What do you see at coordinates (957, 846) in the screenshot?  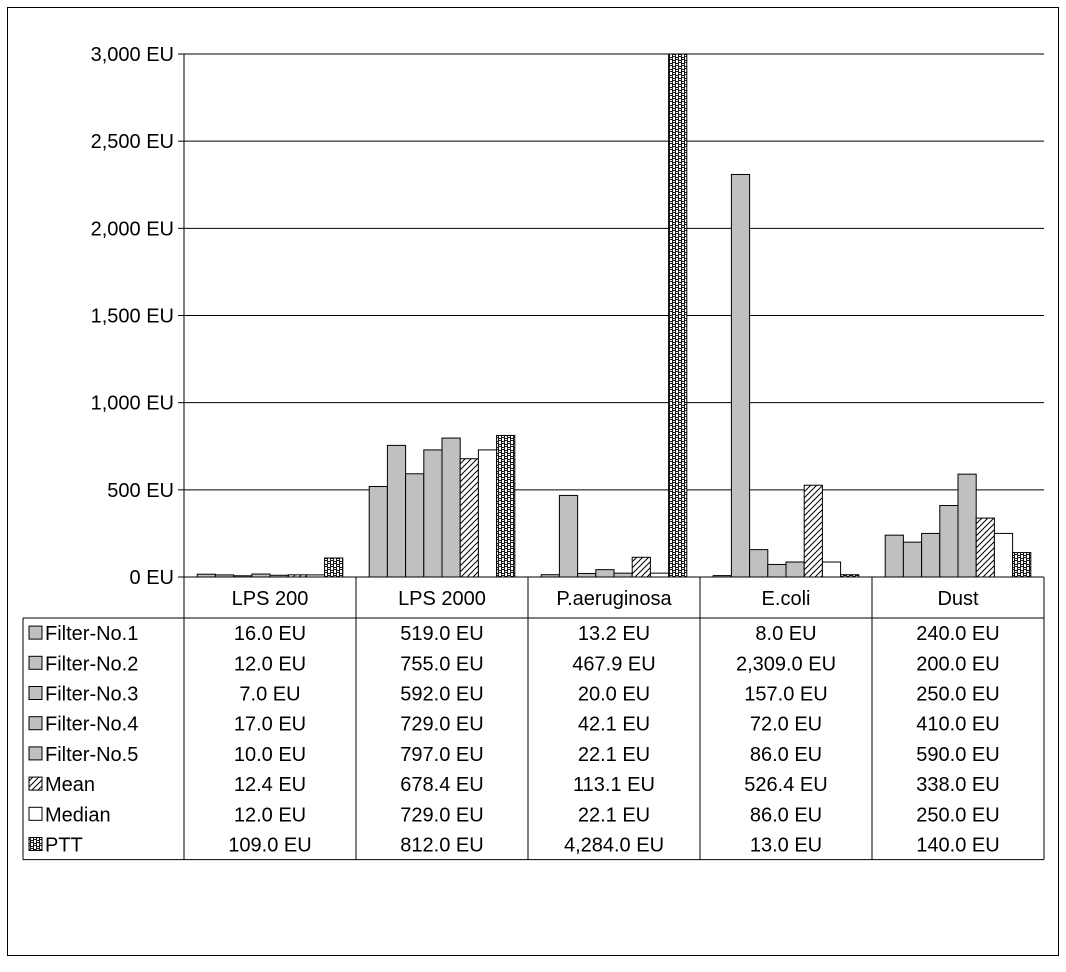 I see `data-label: 140.0 EU` at bounding box center [957, 846].